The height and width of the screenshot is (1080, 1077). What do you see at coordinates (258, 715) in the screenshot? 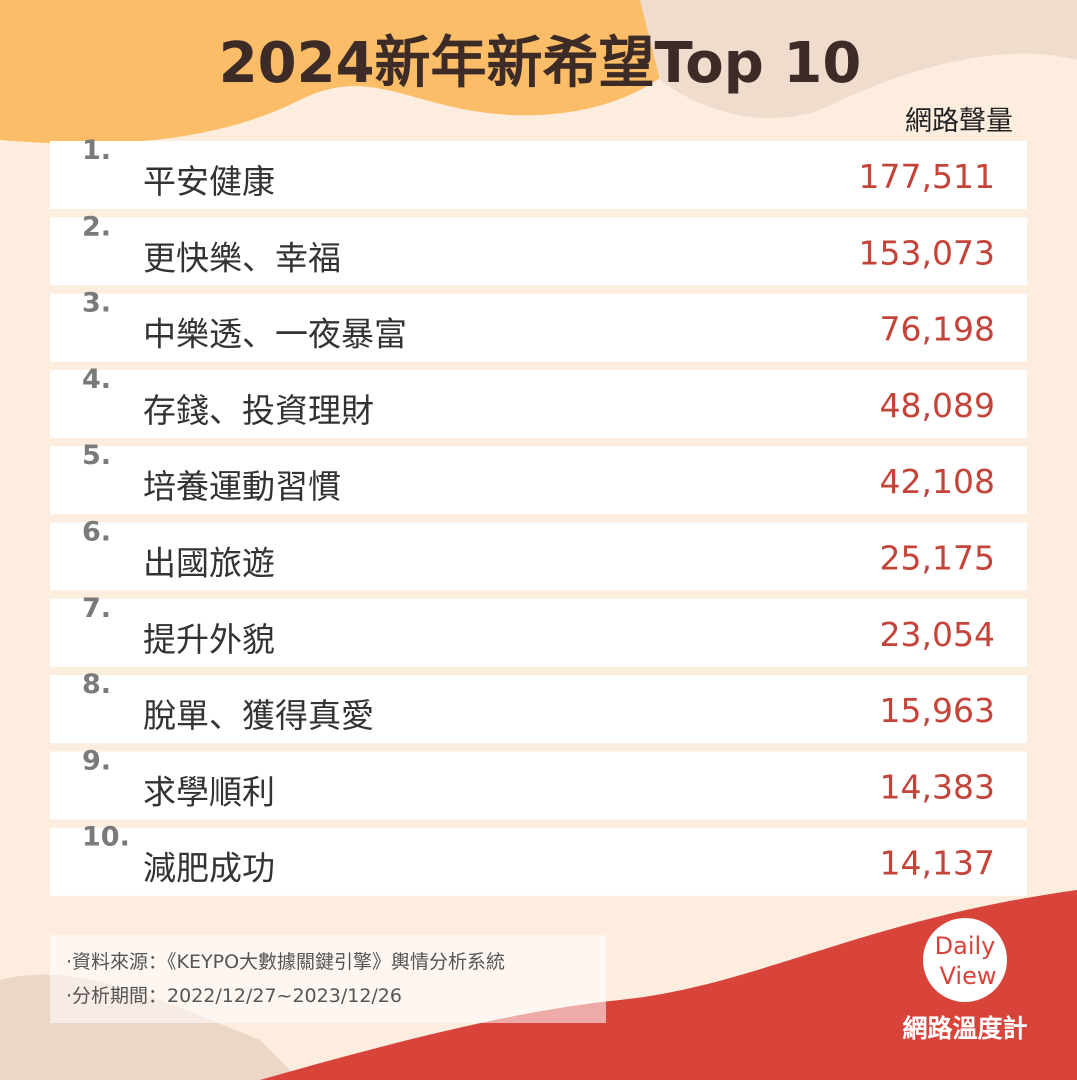
I see `wish-label: 脫單、獲得真愛` at bounding box center [258, 715].